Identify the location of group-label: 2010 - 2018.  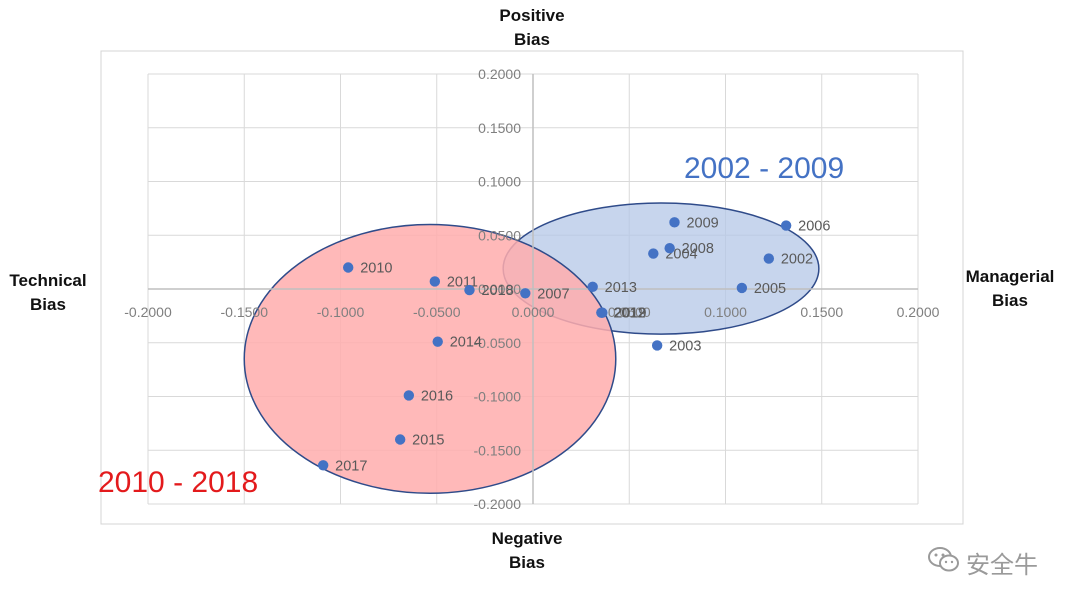
(178, 482).